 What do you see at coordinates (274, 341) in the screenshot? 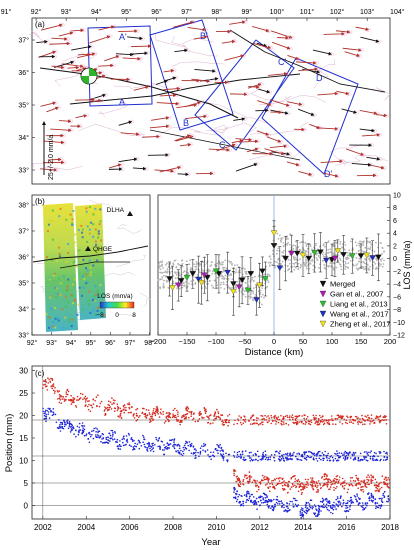
I see `x-tick-label: 0` at bounding box center [274, 341].